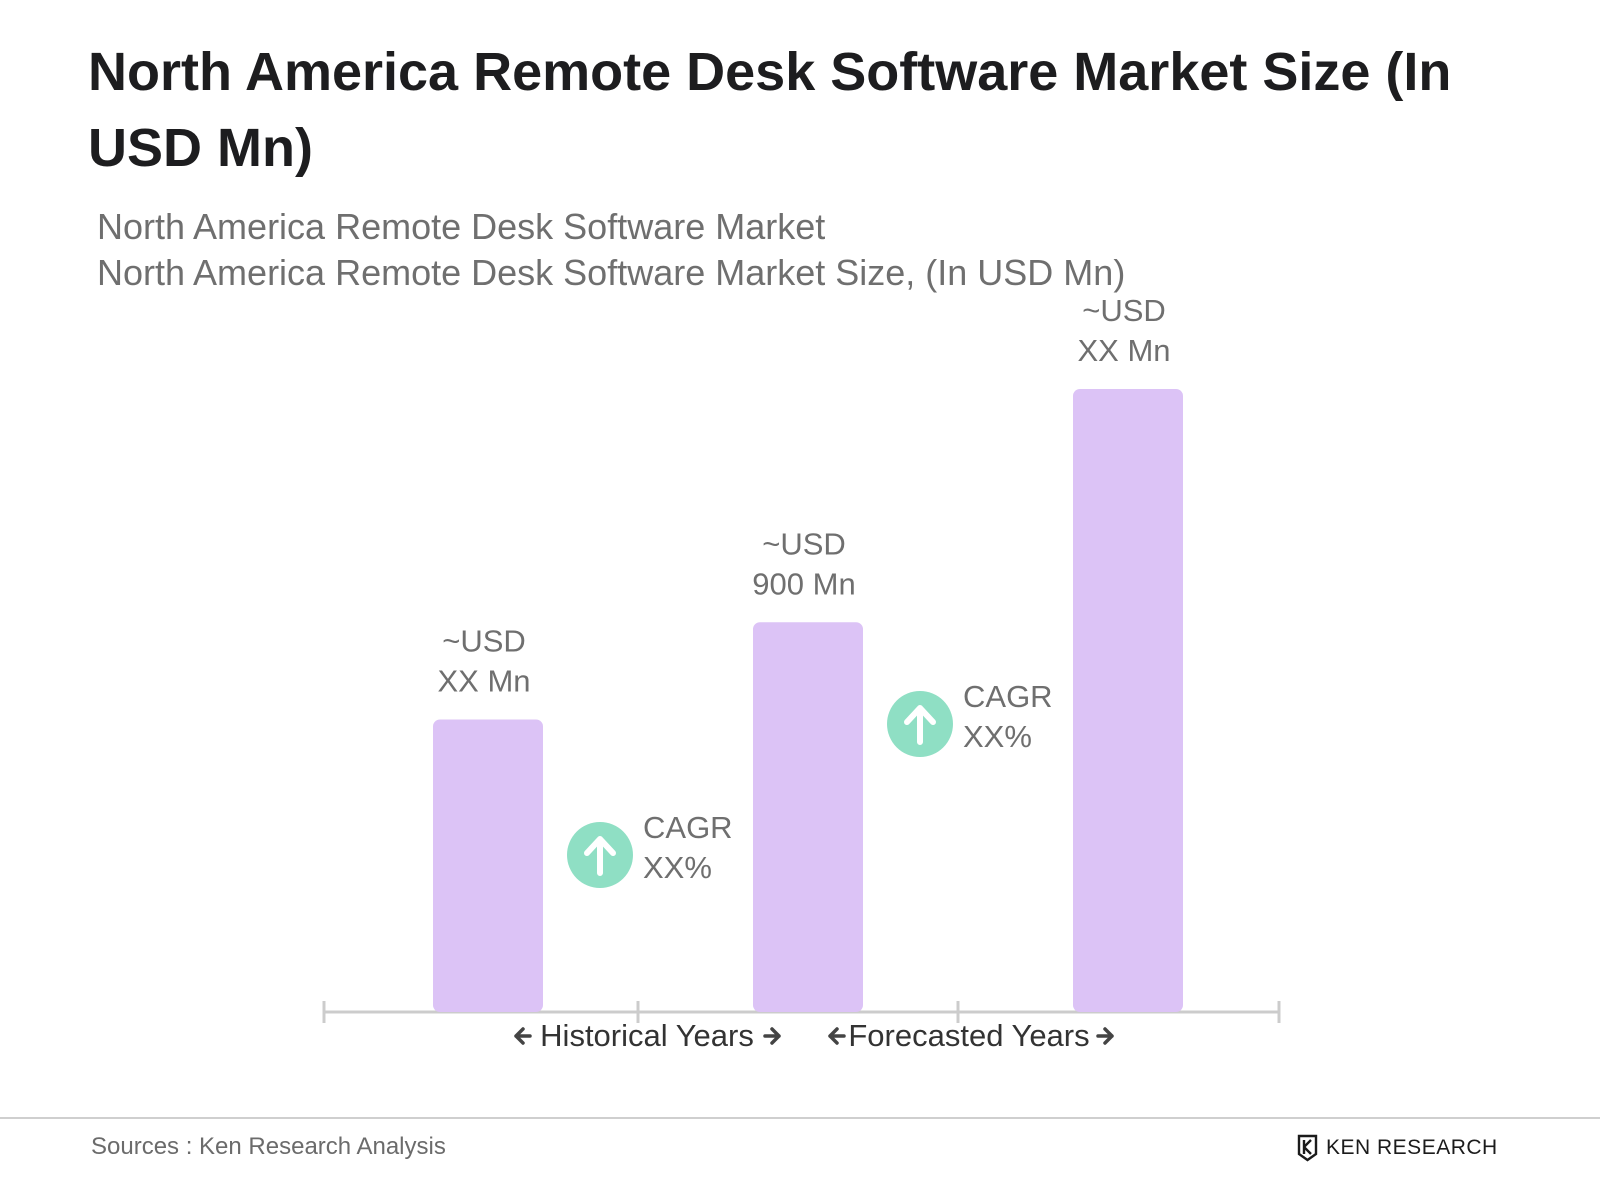  I want to click on ken-research-logo: KEN RESEARCH, so click(1397, 1148).